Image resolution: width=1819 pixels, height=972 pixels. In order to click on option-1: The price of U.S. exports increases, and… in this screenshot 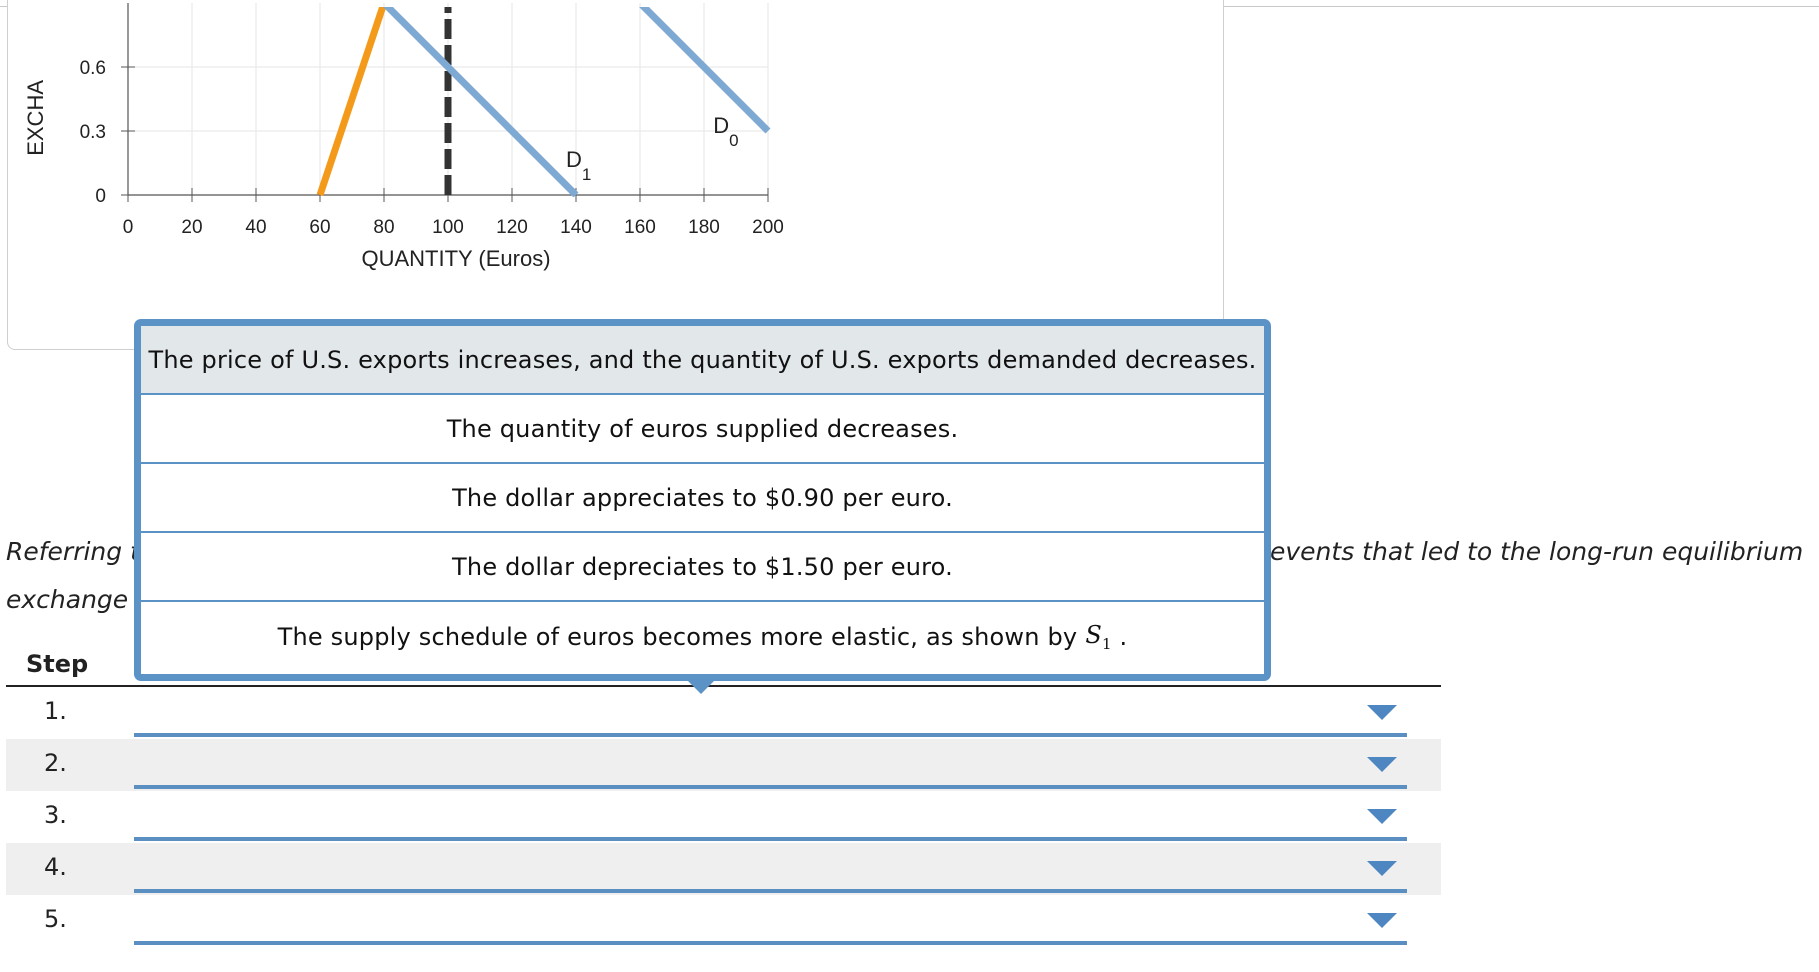, I will do `click(702, 360)`.